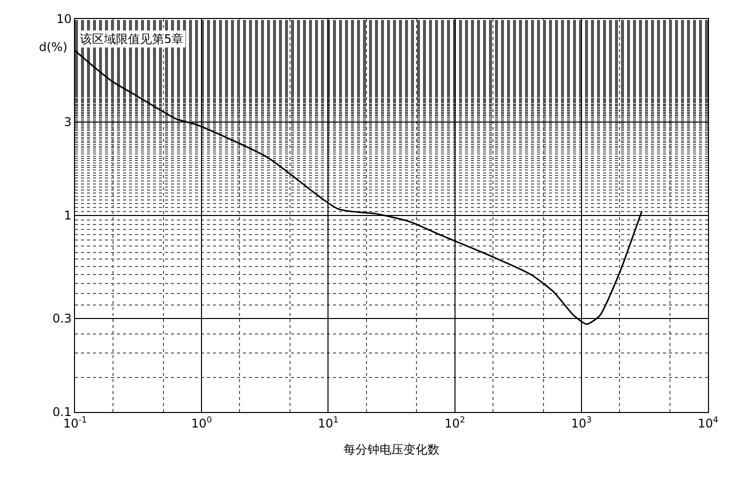  Describe the element at coordinates (64, 19) in the screenshot. I see `y-tick-label: 10` at that location.